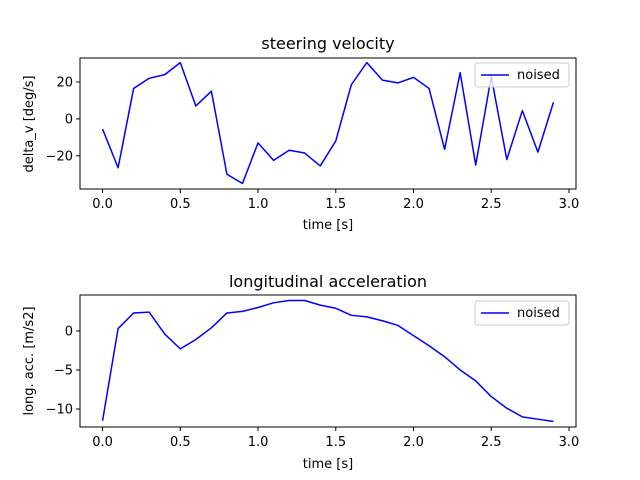 The height and width of the screenshot is (480, 640). Describe the element at coordinates (63, 370) in the screenshot. I see `y-tick-label: −5` at that location.